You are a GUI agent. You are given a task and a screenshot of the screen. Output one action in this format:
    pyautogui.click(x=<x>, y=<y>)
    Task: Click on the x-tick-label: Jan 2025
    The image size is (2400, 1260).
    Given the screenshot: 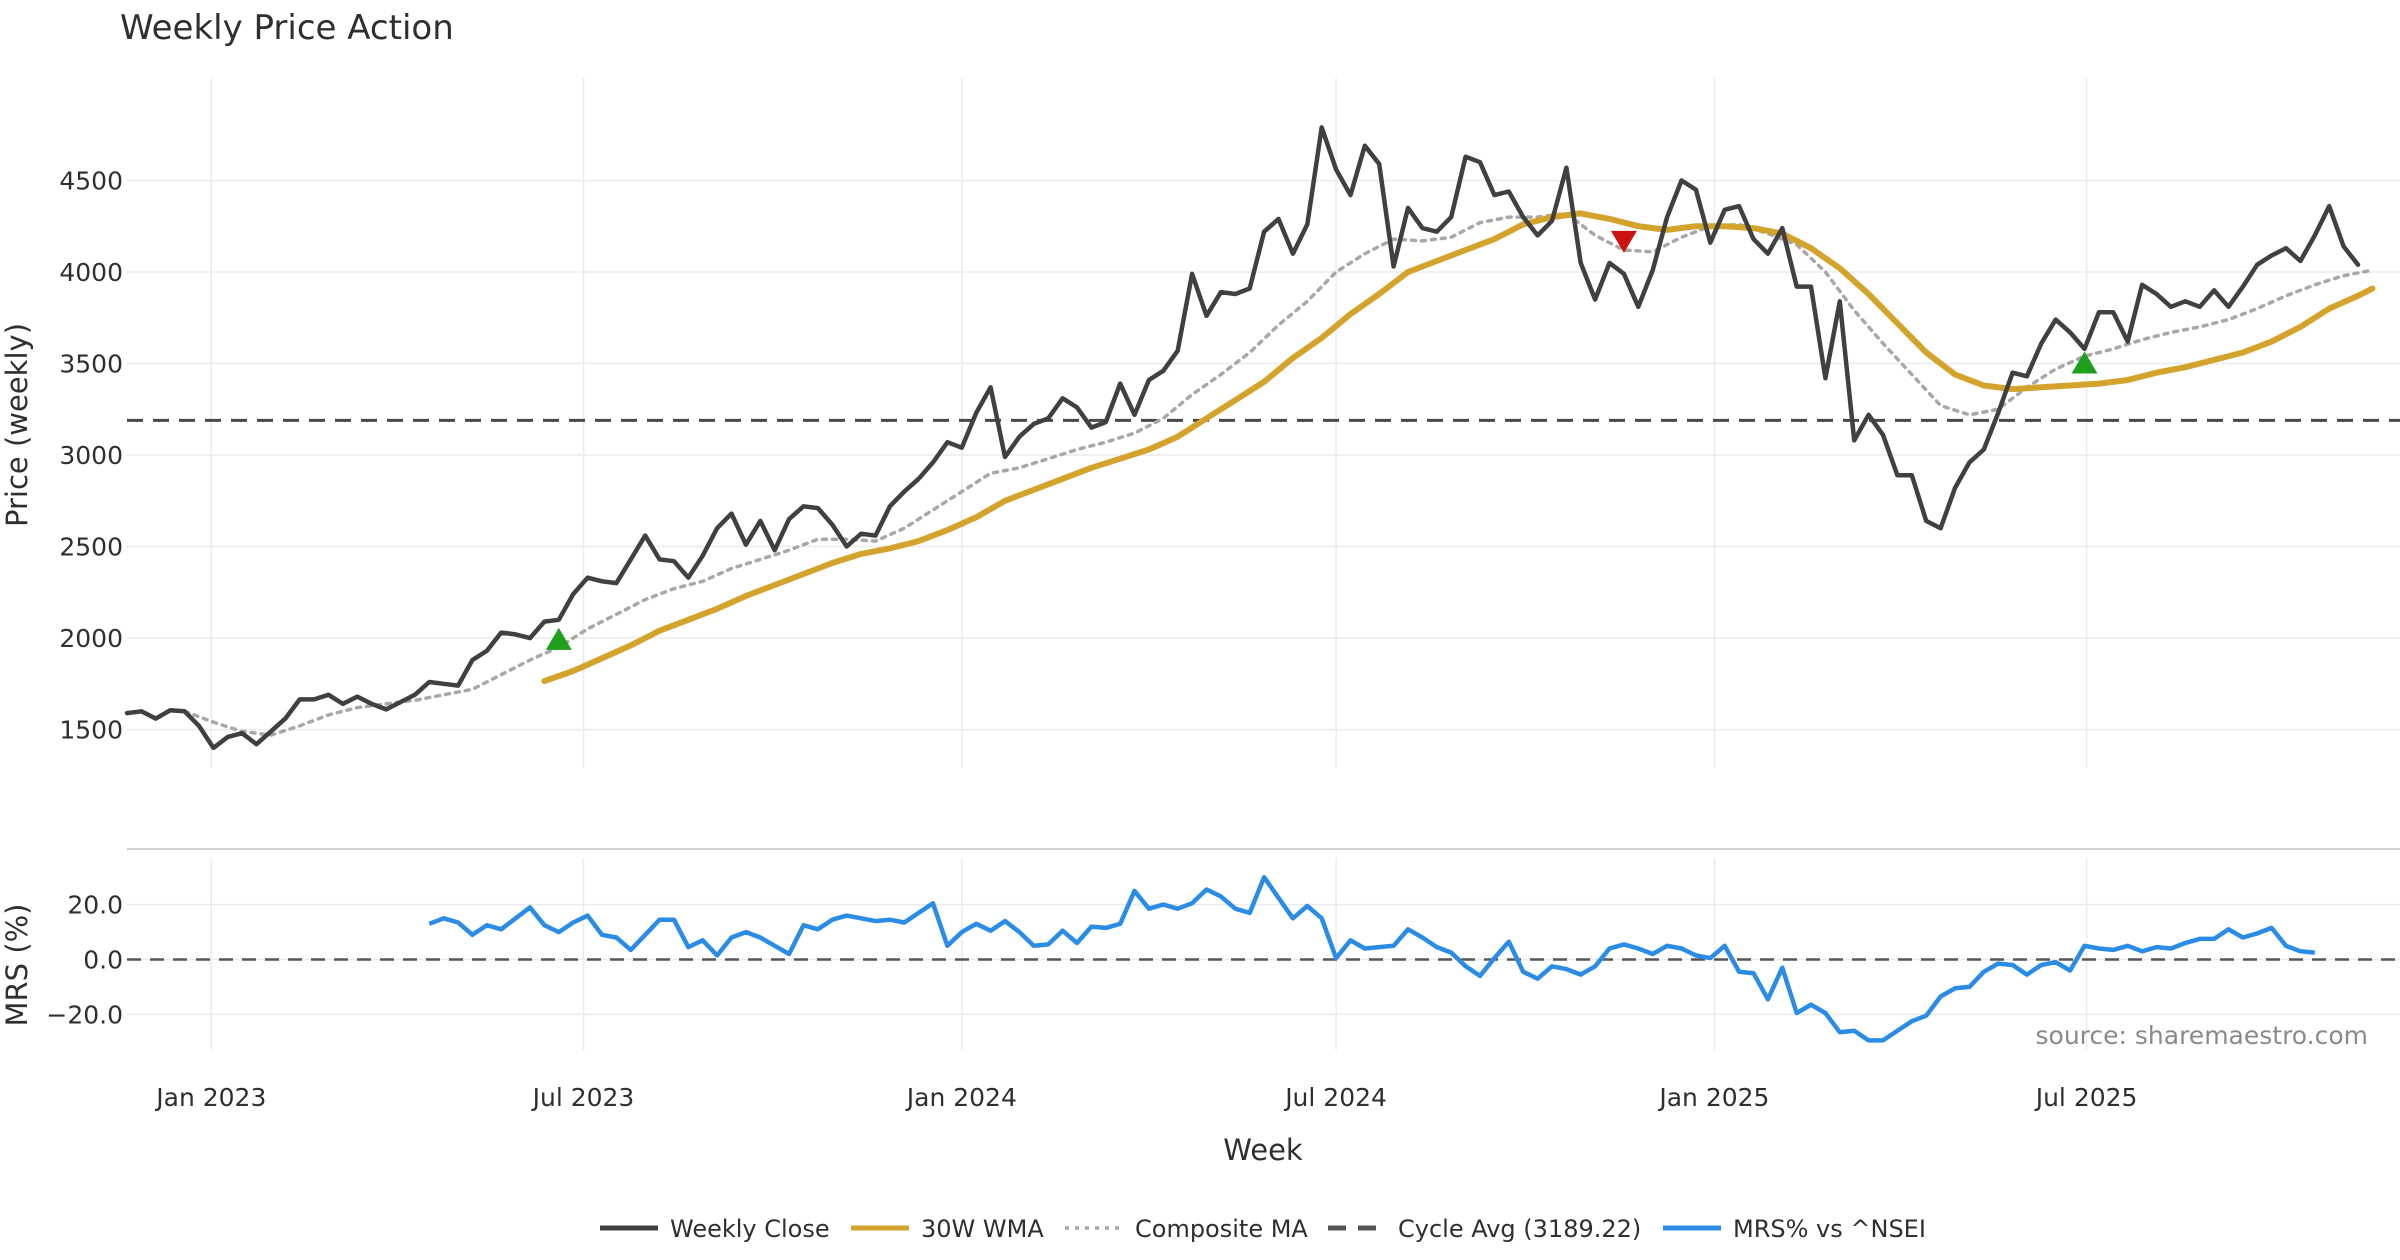 What is the action you would take?
    pyautogui.click(x=1713, y=1097)
    